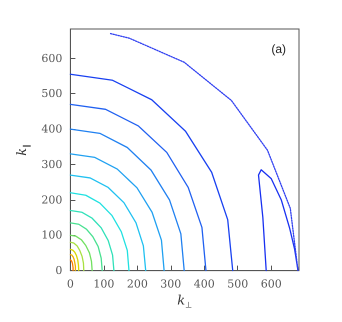  I want to click on y-axis-title: k∥, so click(23, 150).